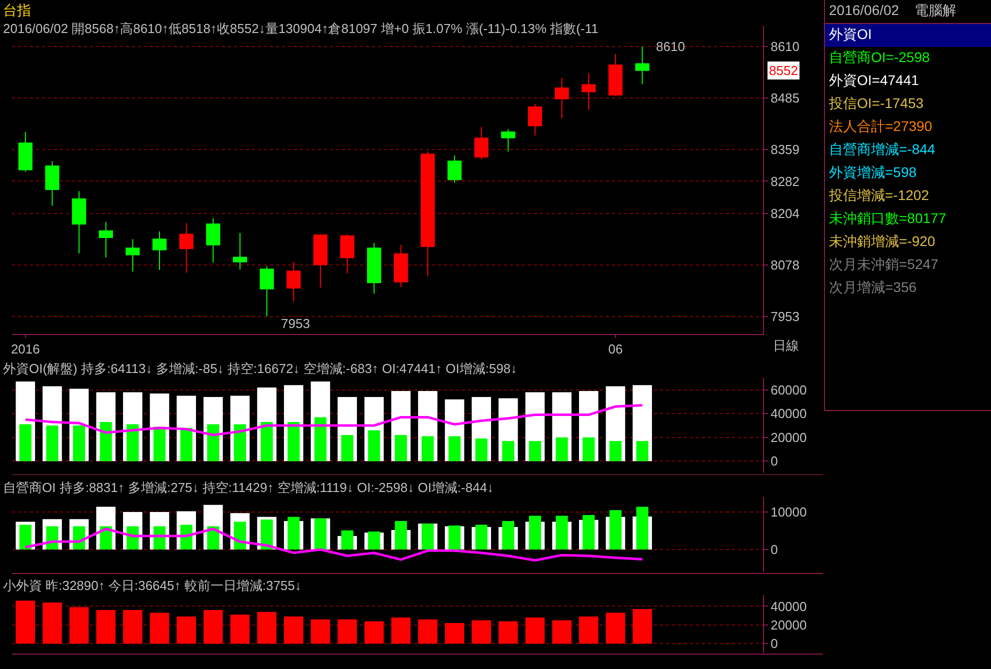 The height and width of the screenshot is (669, 991). What do you see at coordinates (670, 46) in the screenshot?
I see `annotation: 8610` at bounding box center [670, 46].